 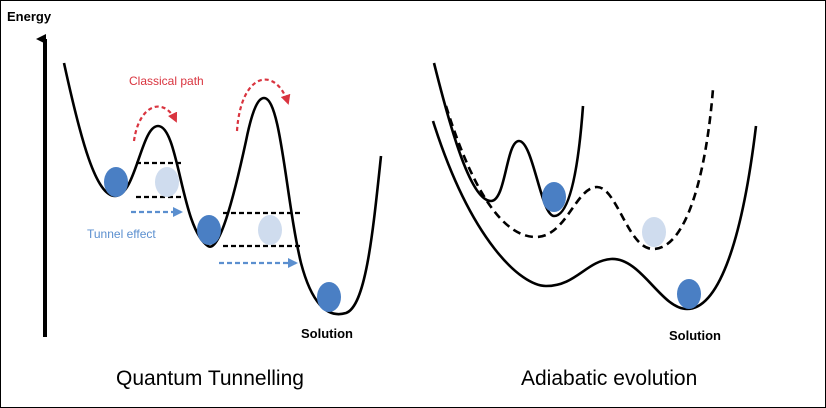 What do you see at coordinates (695, 335) in the screenshot?
I see `solution-label-right: Solution` at bounding box center [695, 335].